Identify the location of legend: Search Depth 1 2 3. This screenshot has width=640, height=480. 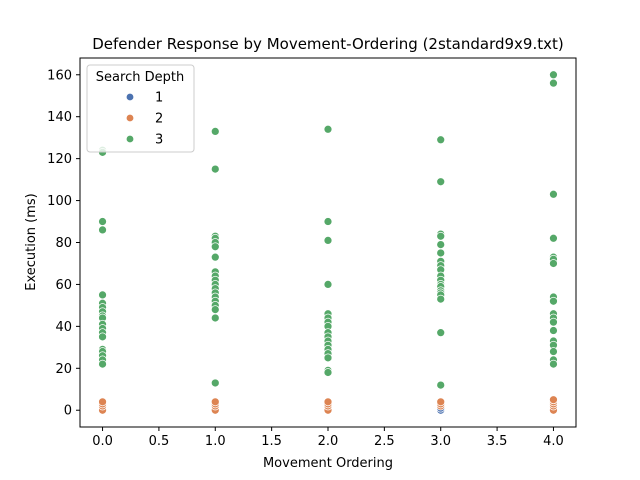
(140, 108).